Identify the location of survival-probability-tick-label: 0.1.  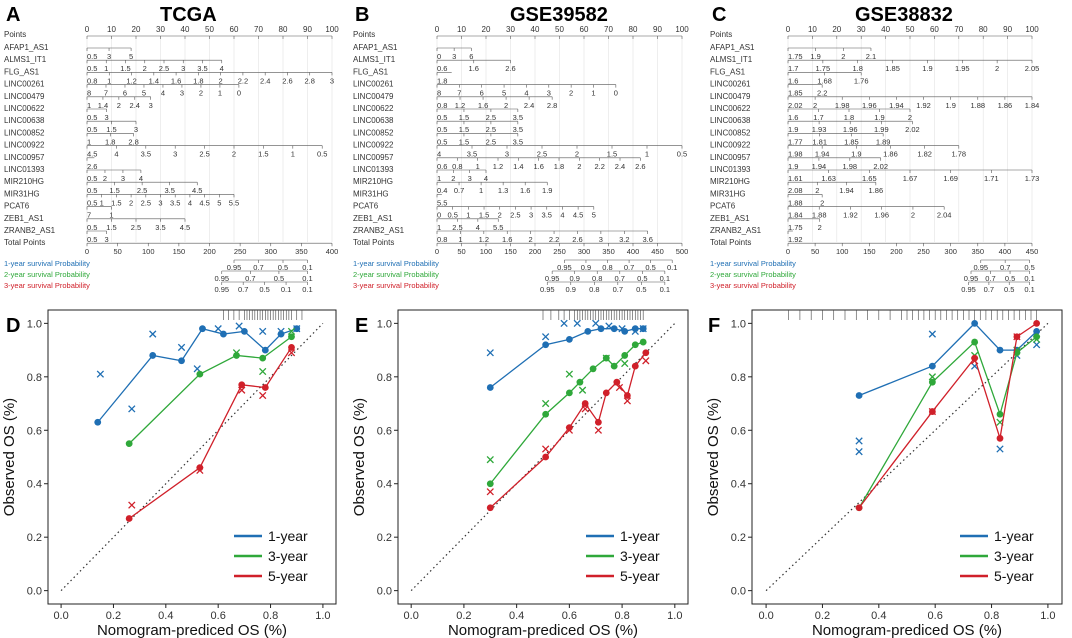
(1029, 278).